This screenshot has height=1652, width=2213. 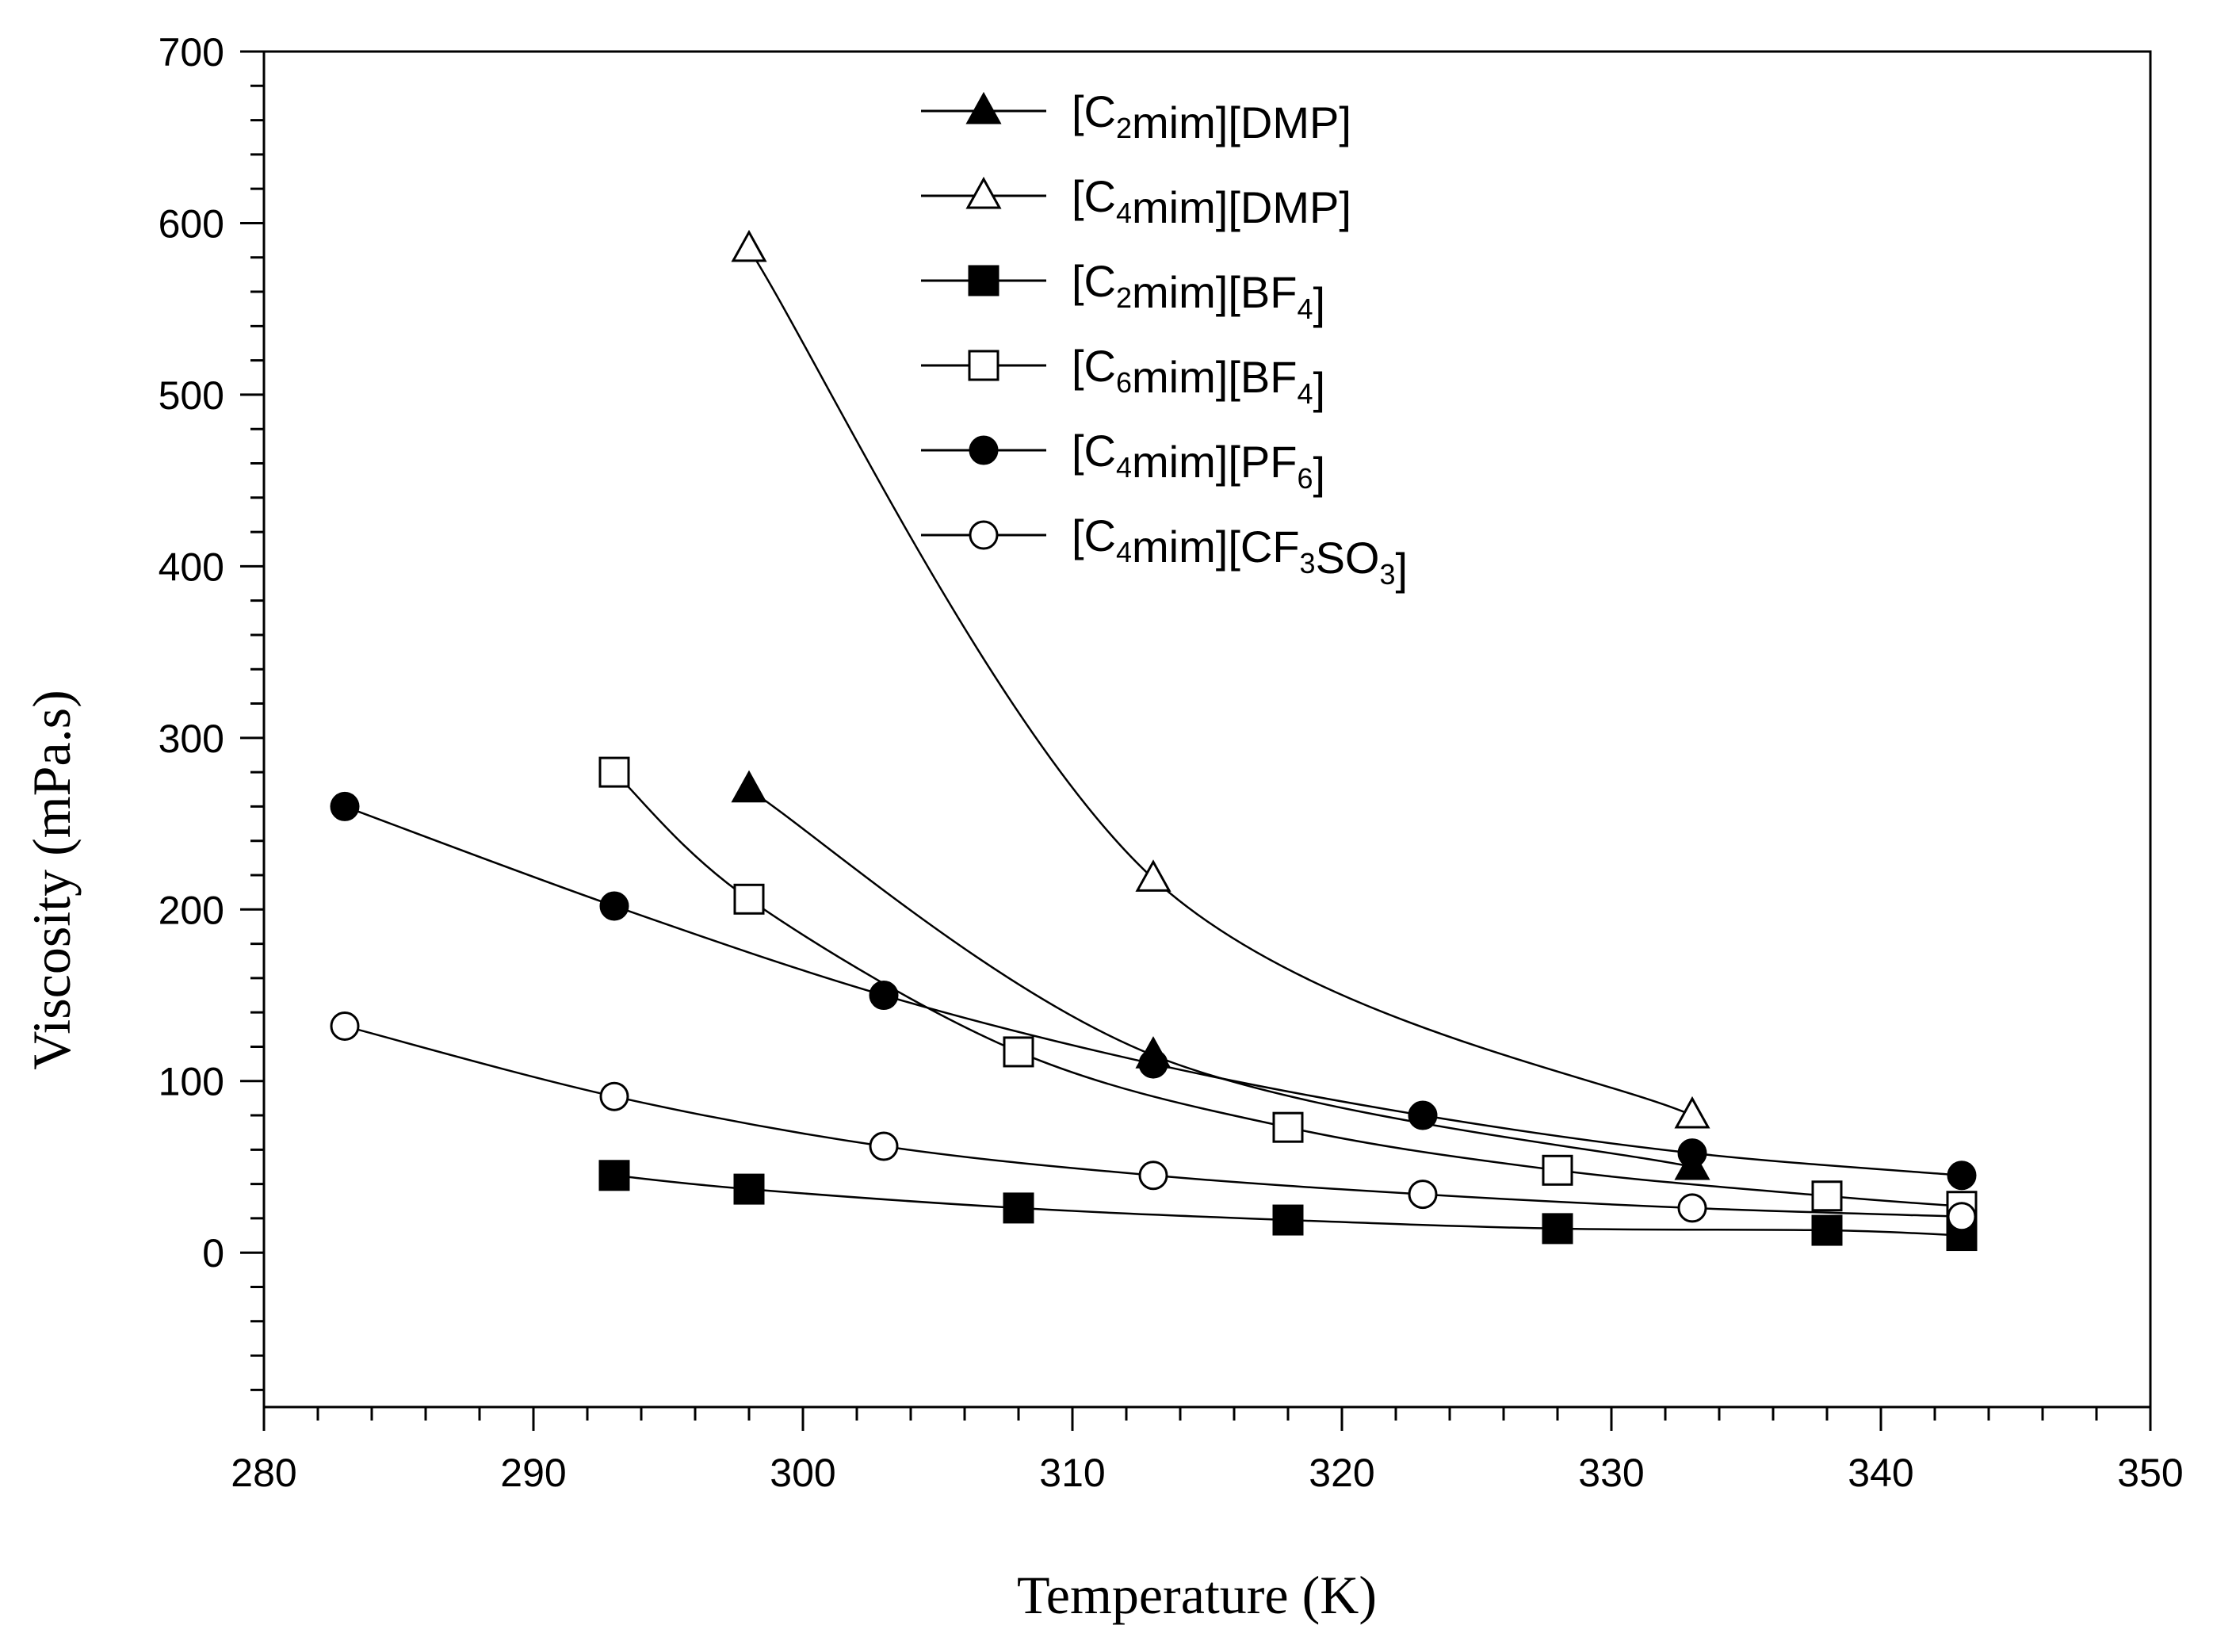 I want to click on y-tick-label: 600, so click(x=191, y=224).